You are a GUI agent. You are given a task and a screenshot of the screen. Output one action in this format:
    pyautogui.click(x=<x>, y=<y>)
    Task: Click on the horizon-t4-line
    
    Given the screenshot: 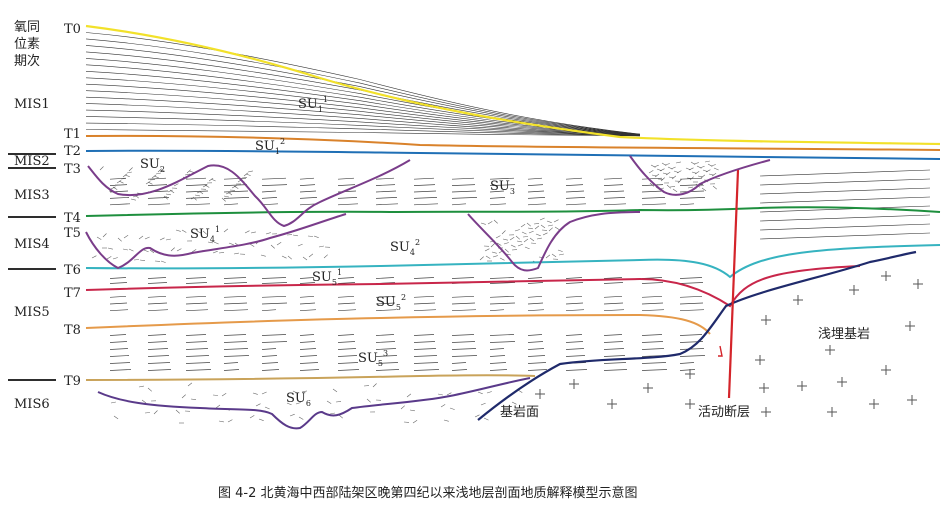 What is the action you would take?
    pyautogui.click(x=513, y=211)
    